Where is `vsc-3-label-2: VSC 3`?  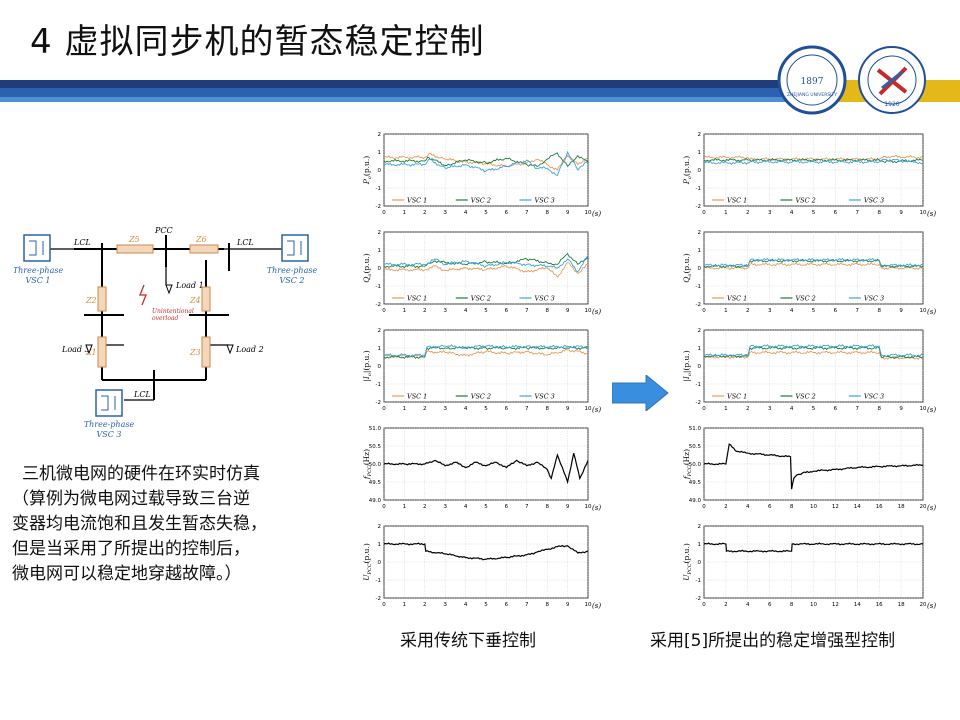 vsc-3-label-2: VSC 3 is located at coordinates (108, 434).